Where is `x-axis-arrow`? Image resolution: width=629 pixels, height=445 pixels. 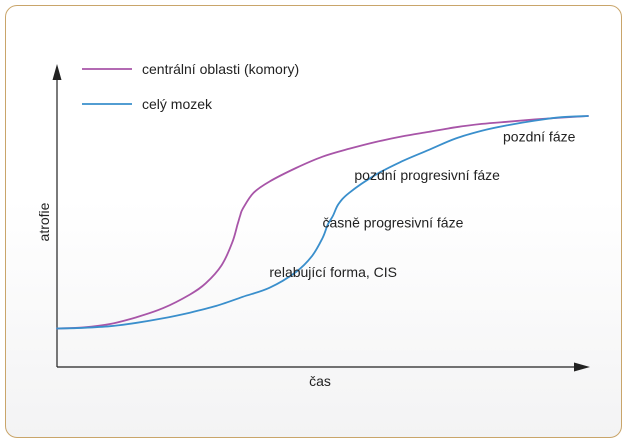 x-axis-arrow is located at coordinates (582, 367).